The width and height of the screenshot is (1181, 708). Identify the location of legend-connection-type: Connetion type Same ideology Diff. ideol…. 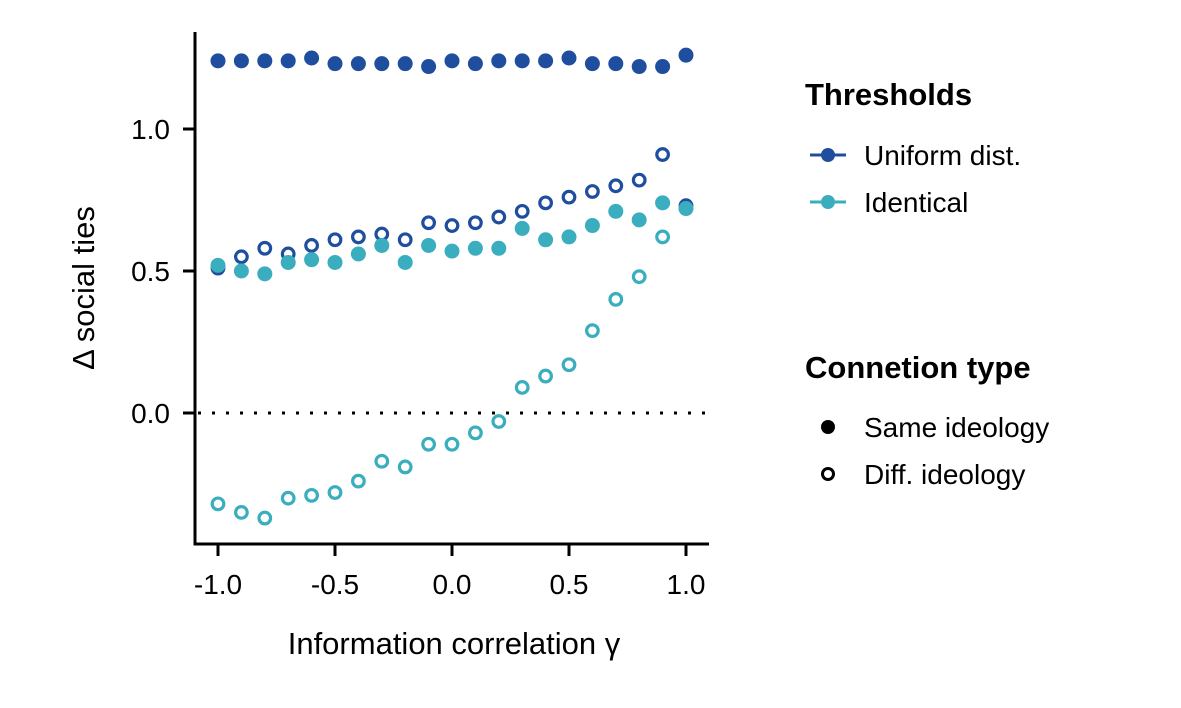
(927, 420).